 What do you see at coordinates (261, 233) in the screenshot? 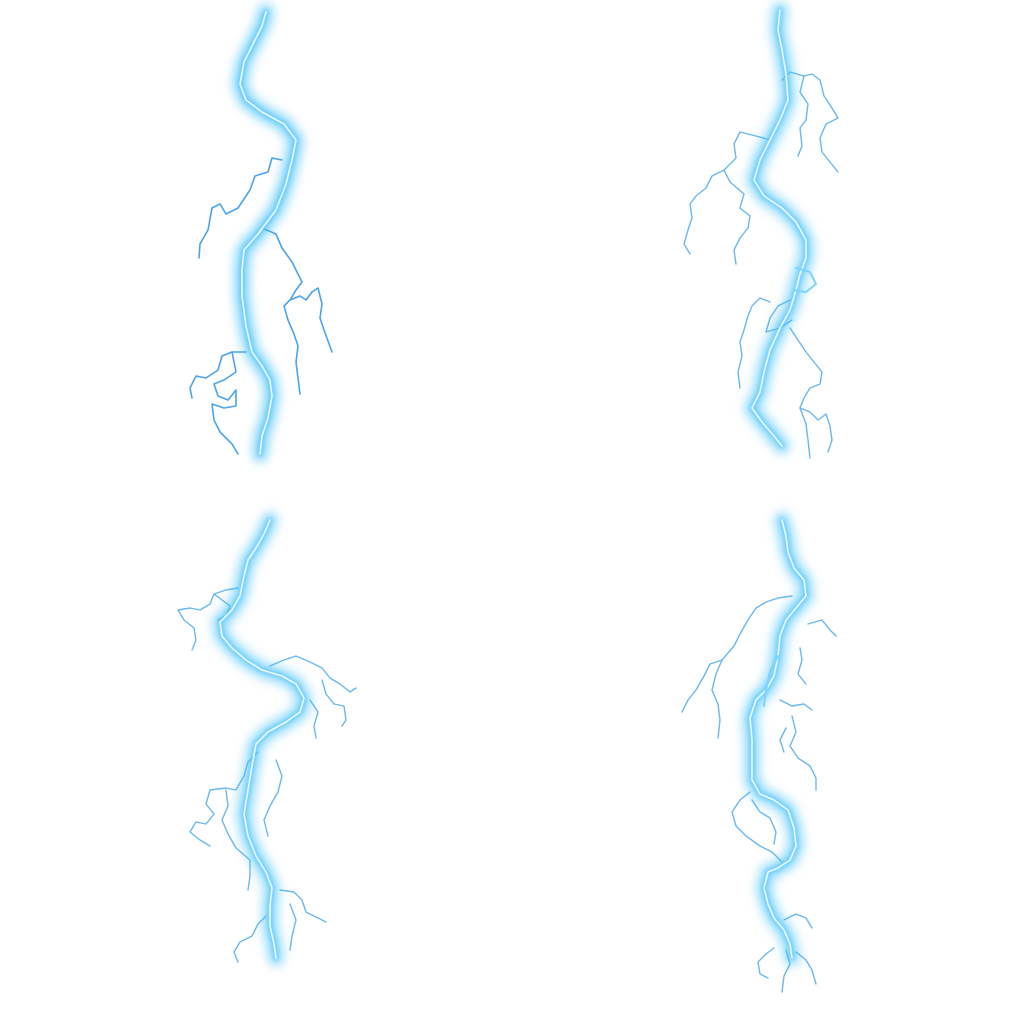
I see `lightning-bolt-top-left` at bounding box center [261, 233].